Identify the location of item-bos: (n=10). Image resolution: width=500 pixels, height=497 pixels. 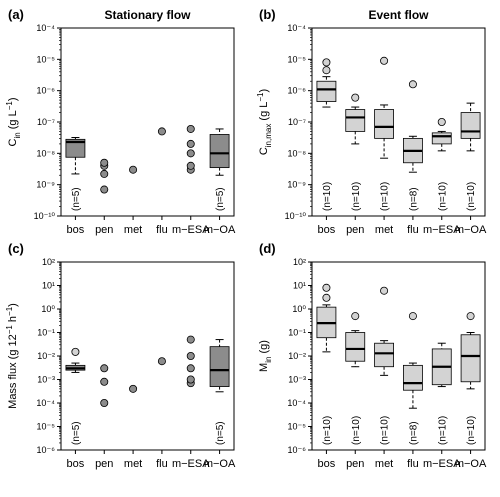
(326, 134).